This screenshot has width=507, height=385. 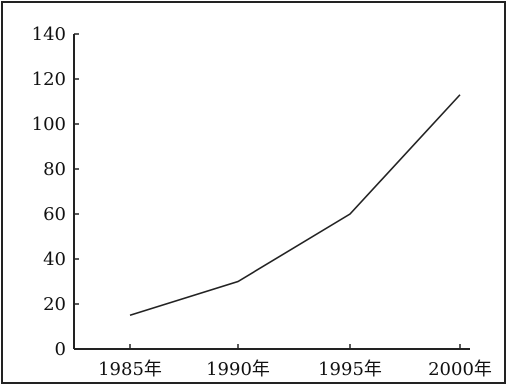 What do you see at coordinates (238, 369) in the screenshot?
I see `x-tick-label: 1990年` at bounding box center [238, 369].